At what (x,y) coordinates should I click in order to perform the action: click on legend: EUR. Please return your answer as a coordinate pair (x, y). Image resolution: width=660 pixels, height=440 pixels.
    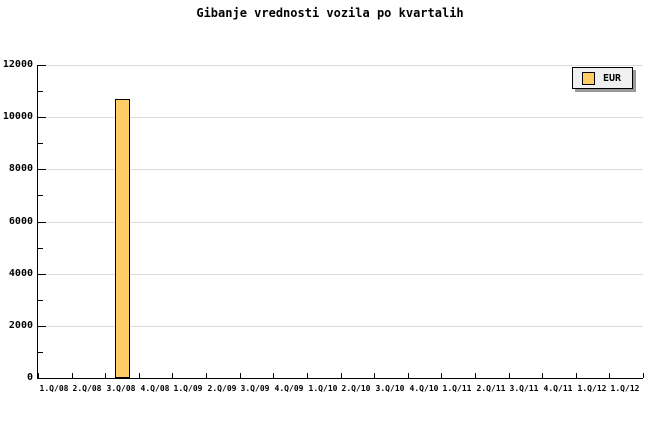
    Looking at the image, I should click on (603, 78).